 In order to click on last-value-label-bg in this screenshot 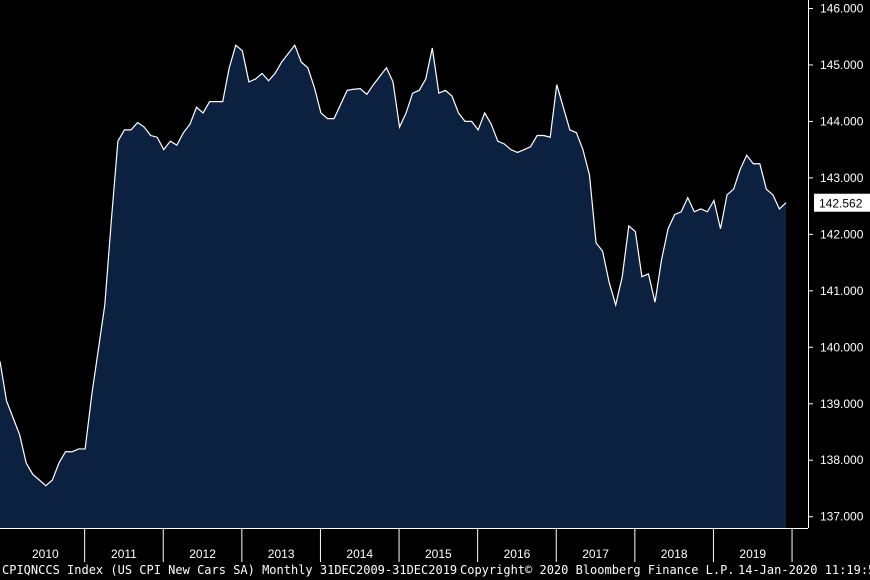, I will do `click(842, 202)`.